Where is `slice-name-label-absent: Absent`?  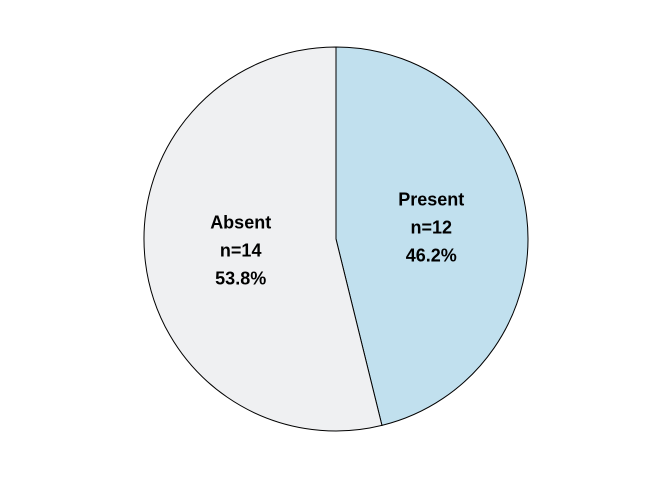 slice-name-label-absent: Absent is located at coordinates (240, 223).